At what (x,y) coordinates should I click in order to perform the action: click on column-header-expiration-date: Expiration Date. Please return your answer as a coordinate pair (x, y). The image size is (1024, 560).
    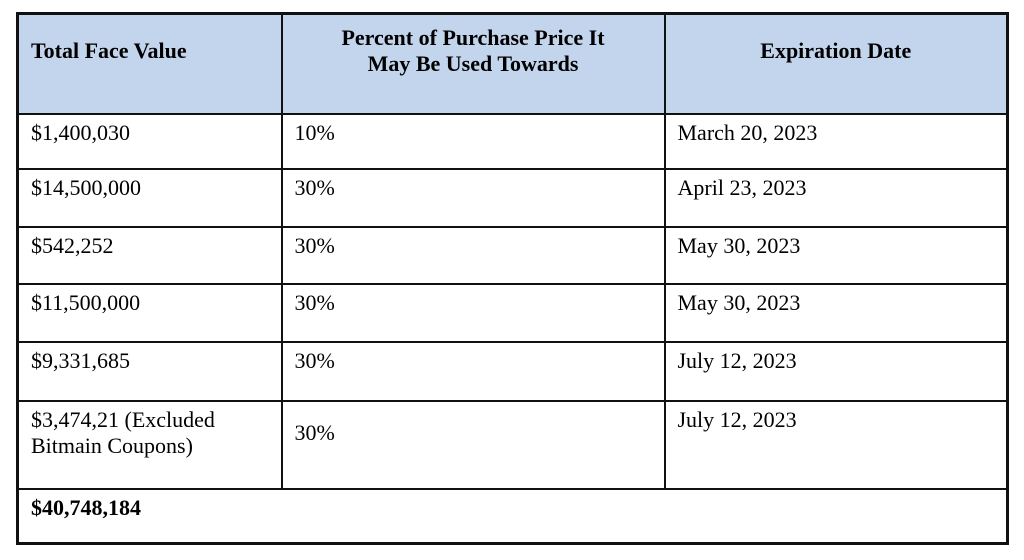
    Looking at the image, I should click on (836, 63).